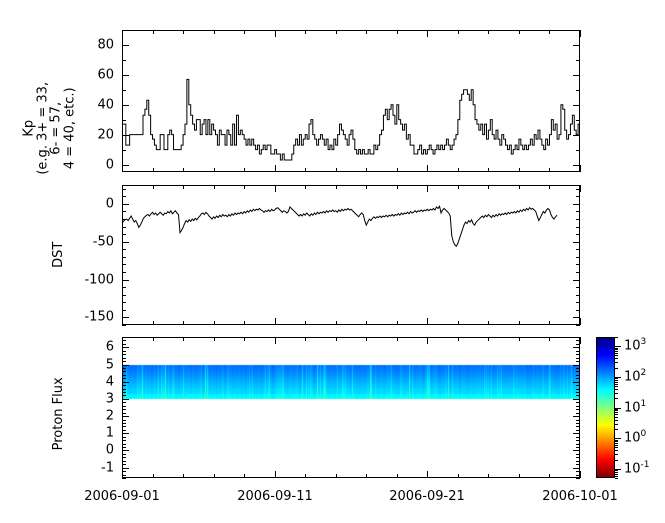  What do you see at coordinates (109, 433) in the screenshot?
I see `proton-flux-ytick-label: 1` at bounding box center [109, 433].